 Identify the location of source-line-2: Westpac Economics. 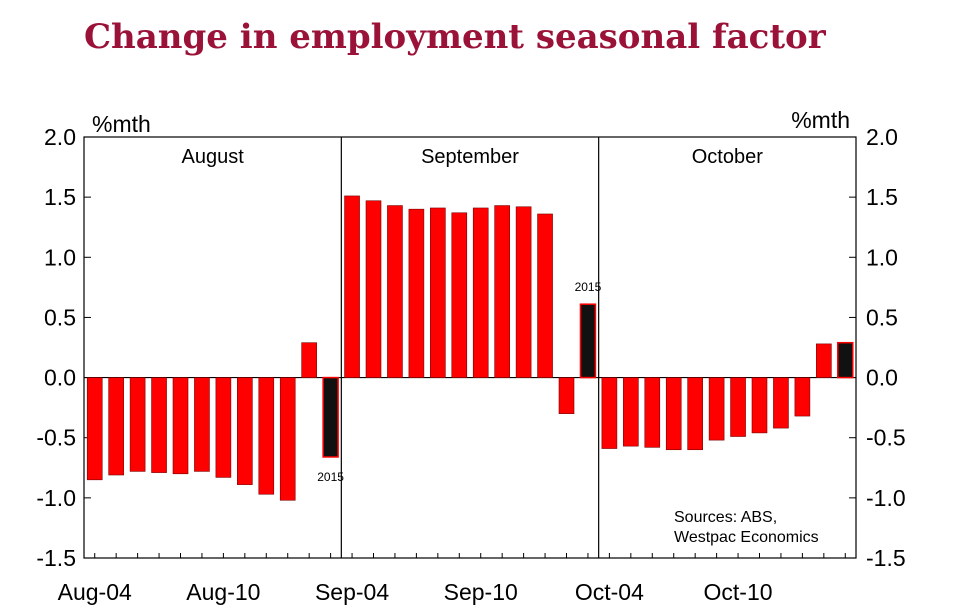
(746, 537).